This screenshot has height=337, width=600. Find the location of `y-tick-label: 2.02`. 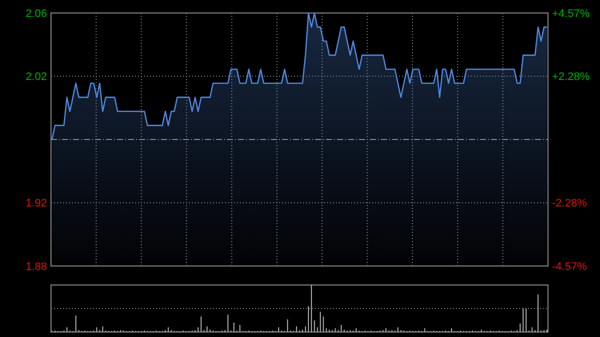

y-tick-label: 2.02 is located at coordinates (36, 77).